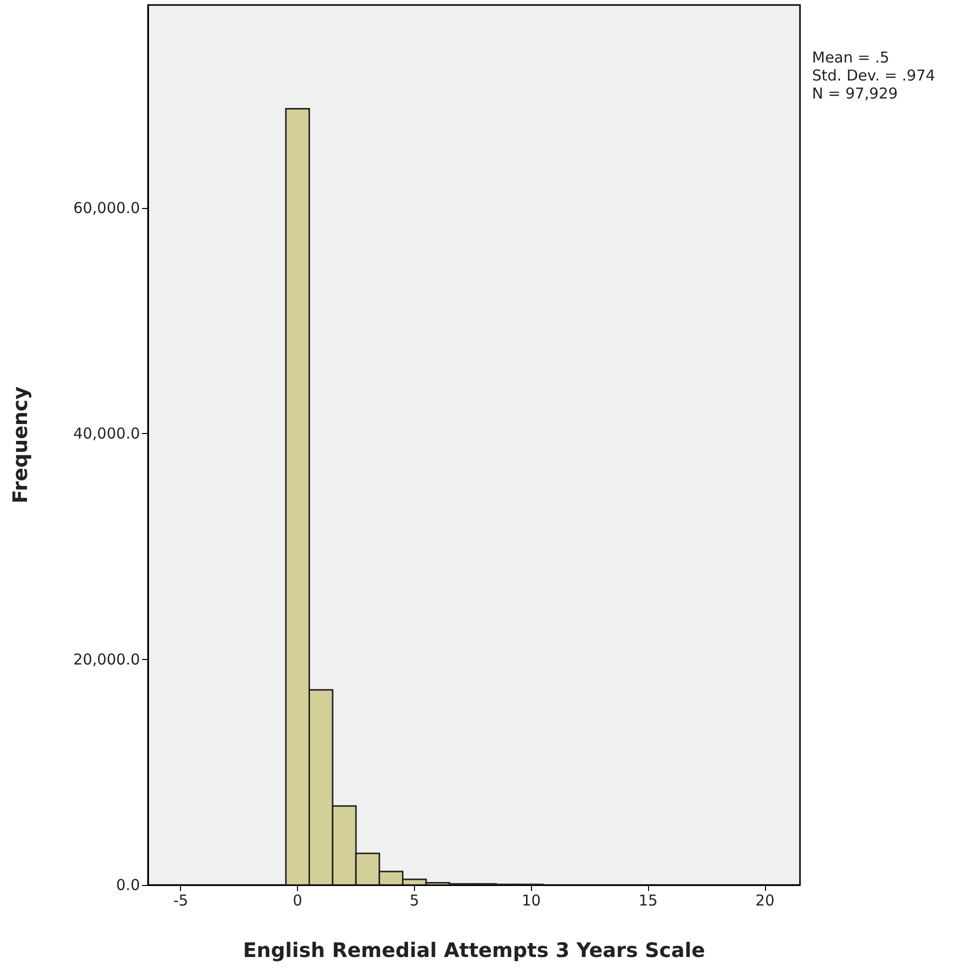 The image size is (969, 980). What do you see at coordinates (106, 659) in the screenshot?
I see `y-tick-label: 20,000.0` at bounding box center [106, 659].